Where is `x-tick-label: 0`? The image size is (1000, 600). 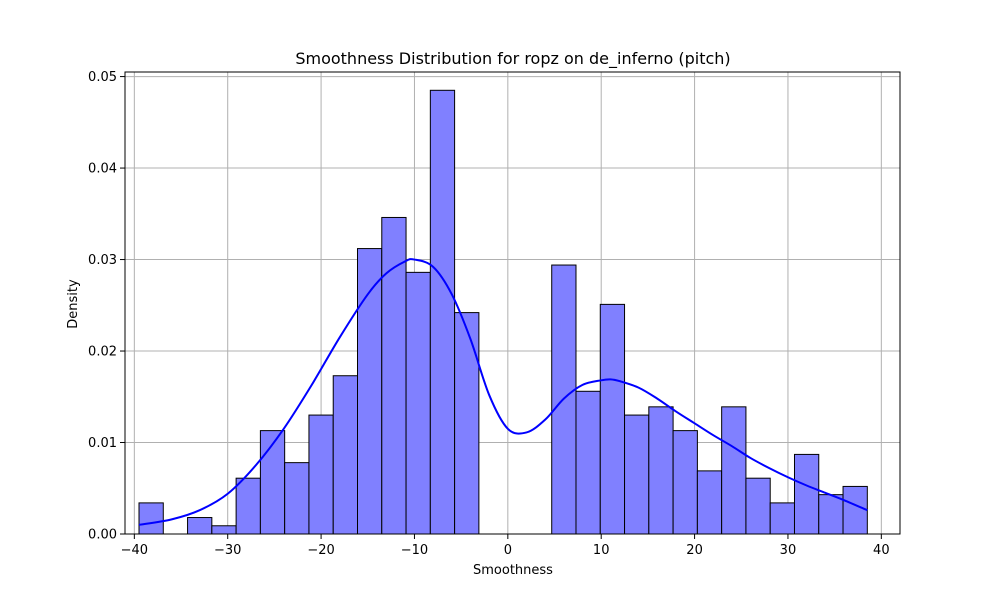
x-tick-label: 0 is located at coordinates (508, 550).